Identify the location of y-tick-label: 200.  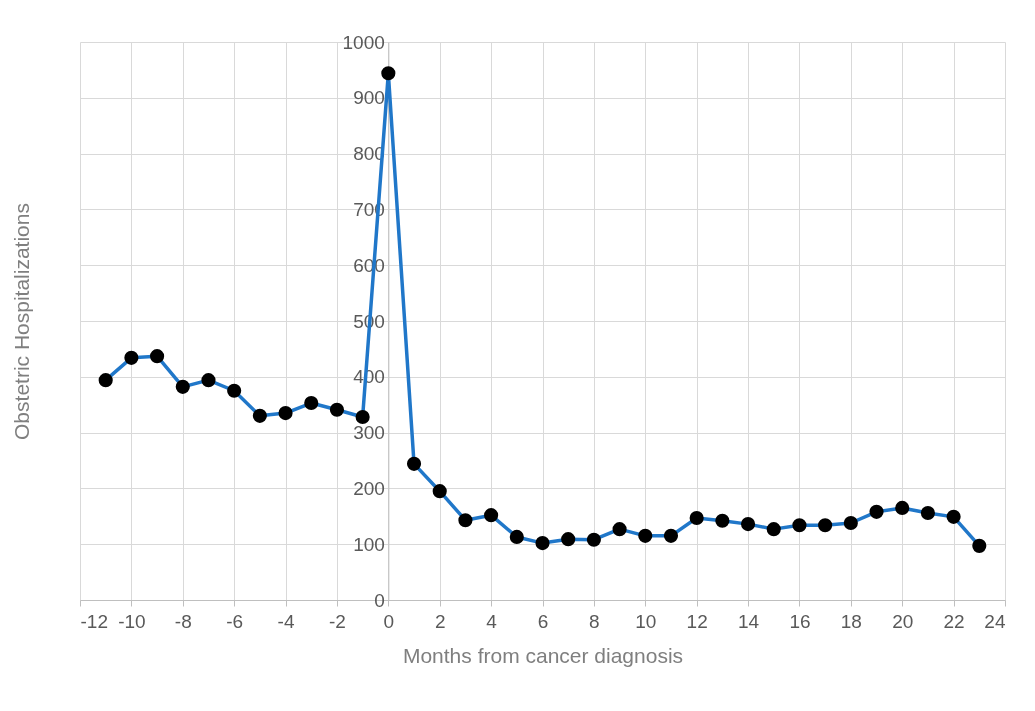
(369, 488).